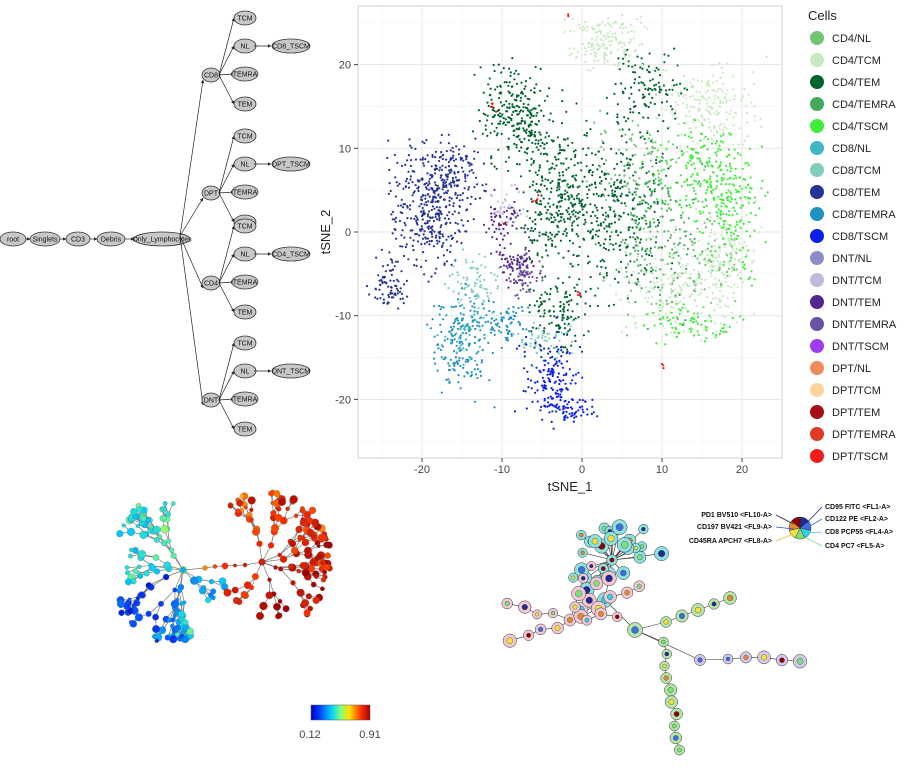  Describe the element at coordinates (577, 191) in the screenshot. I see `series-dpt-tscm` at that location.